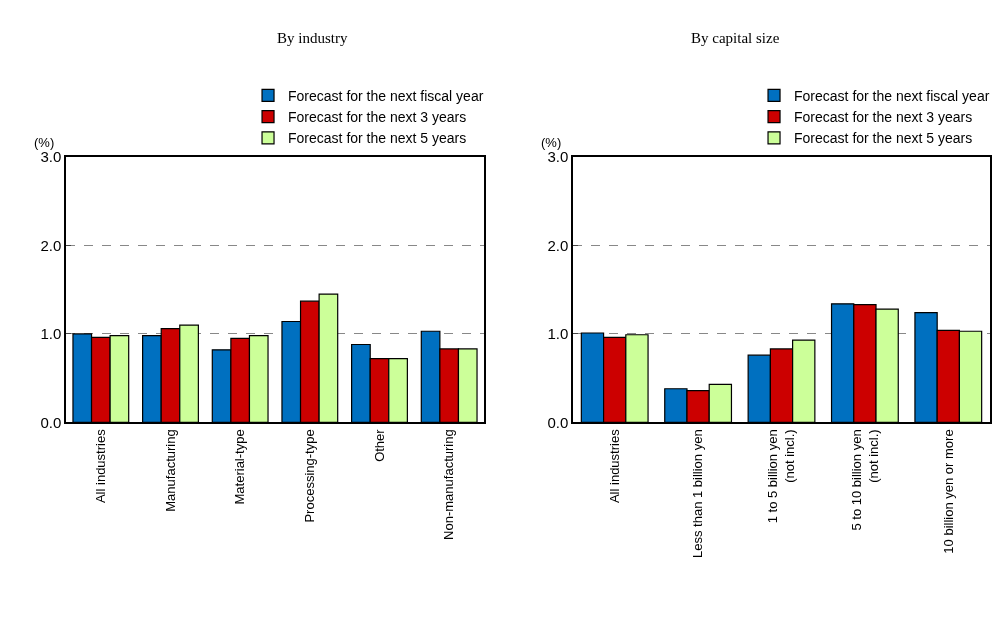 The height and width of the screenshot is (623, 1006). What do you see at coordinates (864, 480) in the screenshot?
I see `x-tick-label: 5 to 10 billion yen (not incl.)` at bounding box center [864, 480].